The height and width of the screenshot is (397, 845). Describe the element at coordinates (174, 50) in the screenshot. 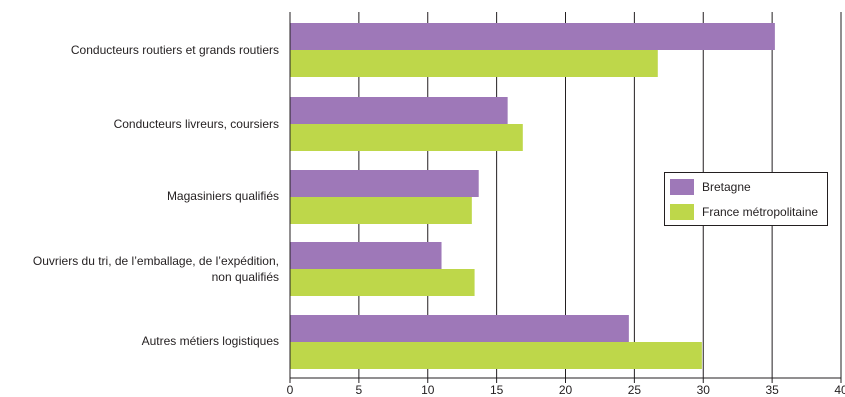

I see `category-label-line: Conducteurs routiers et grands routiers` at that location.